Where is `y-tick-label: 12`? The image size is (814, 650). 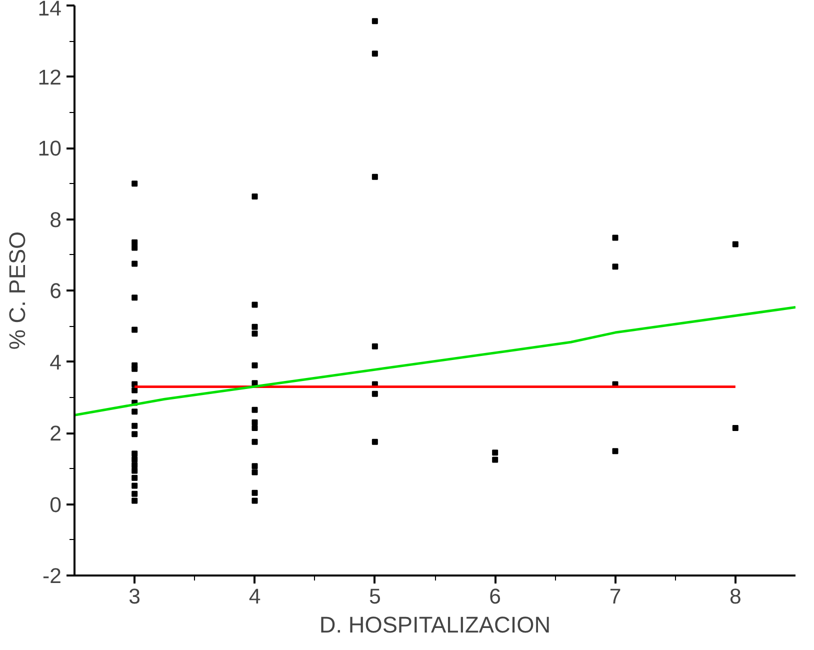 y-tick-label: 12 is located at coordinates (50, 77).